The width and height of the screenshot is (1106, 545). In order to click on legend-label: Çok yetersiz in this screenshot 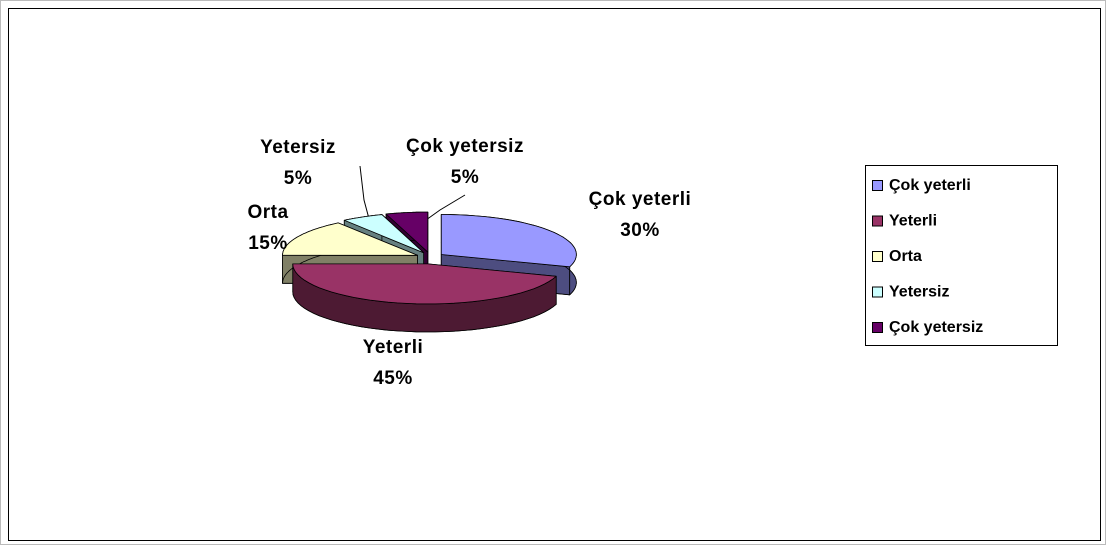, I will do `click(936, 327)`.